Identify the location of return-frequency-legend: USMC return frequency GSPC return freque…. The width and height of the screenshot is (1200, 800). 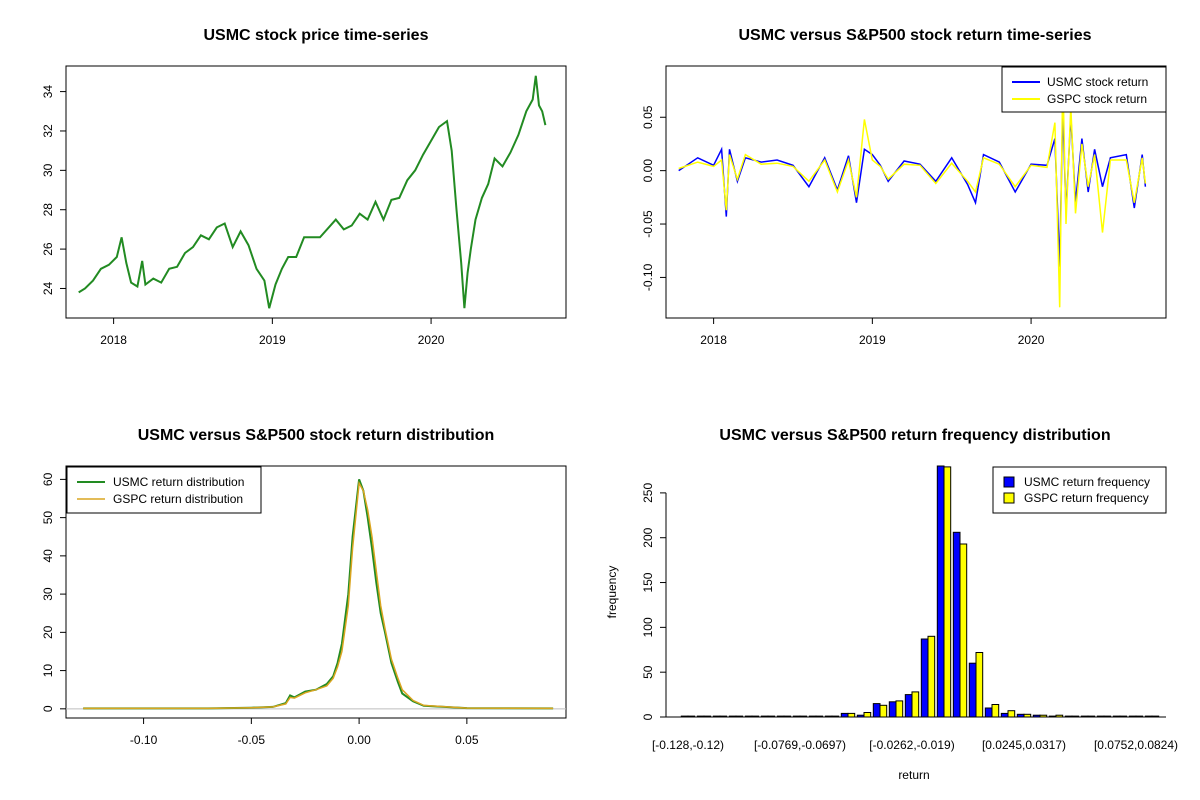
(1079, 490).